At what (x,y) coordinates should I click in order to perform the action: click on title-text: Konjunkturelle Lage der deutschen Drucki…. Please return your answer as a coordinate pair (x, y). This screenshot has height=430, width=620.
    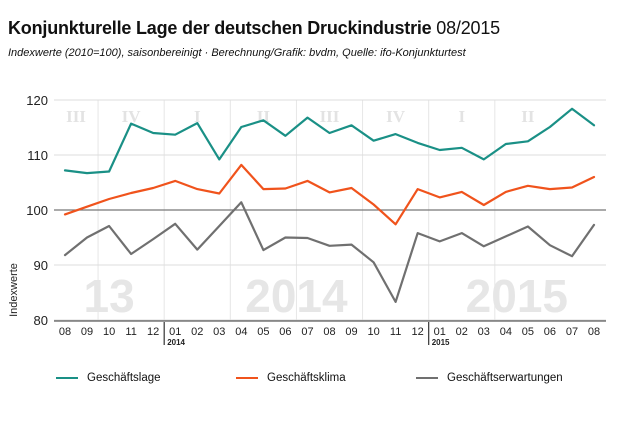
    Looking at the image, I should click on (220, 28).